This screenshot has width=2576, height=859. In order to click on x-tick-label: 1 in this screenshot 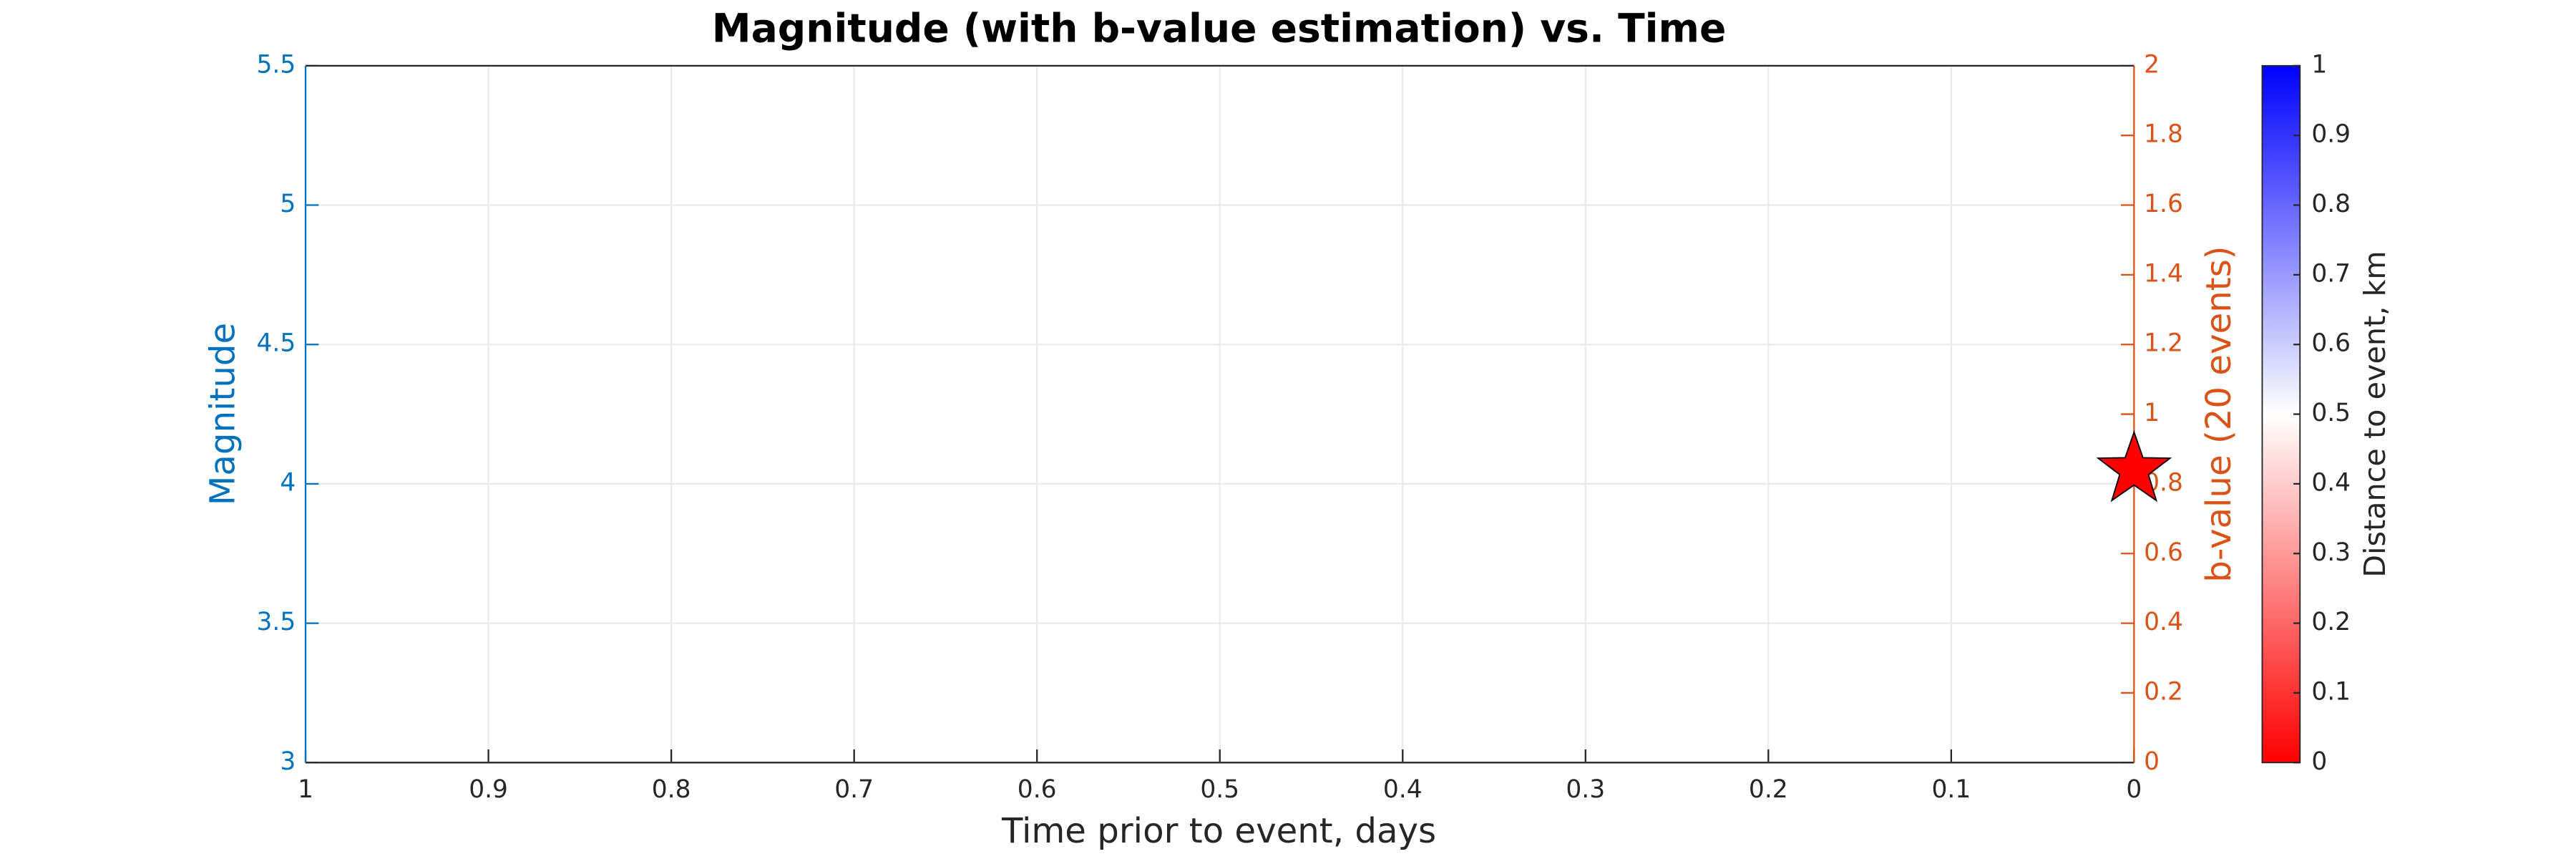, I will do `click(305, 789)`.